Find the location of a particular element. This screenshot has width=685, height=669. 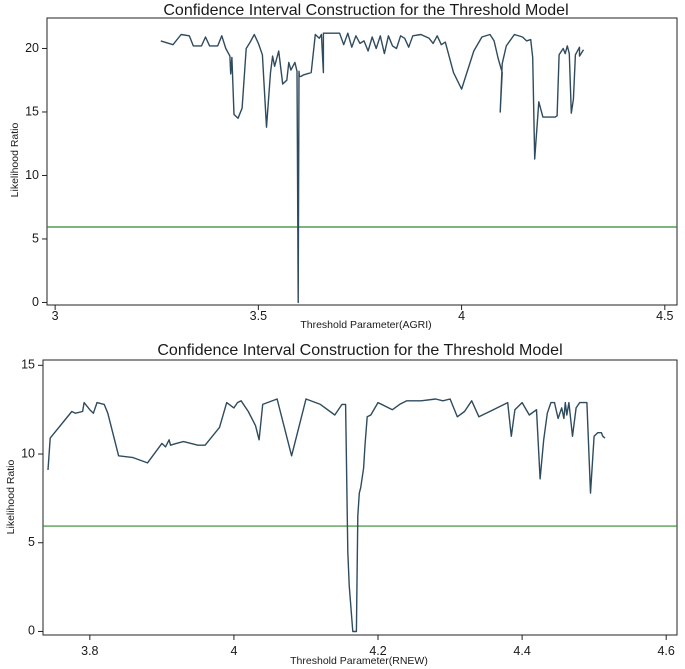

x-tick-label: 4.2 is located at coordinates (377, 651).